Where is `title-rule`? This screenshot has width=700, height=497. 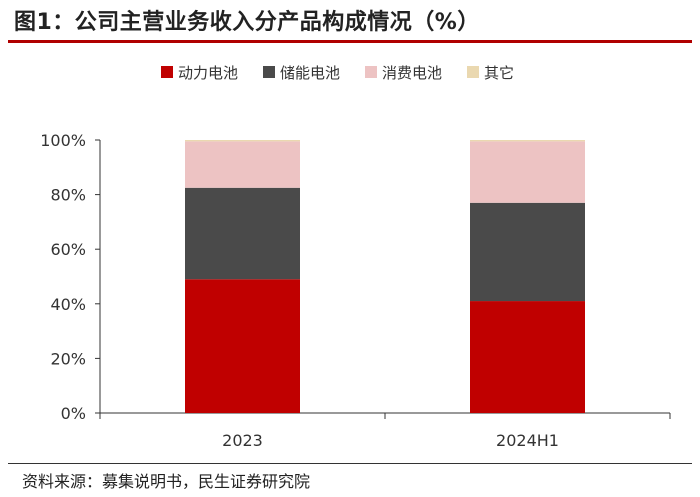 title-rule is located at coordinates (350, 41).